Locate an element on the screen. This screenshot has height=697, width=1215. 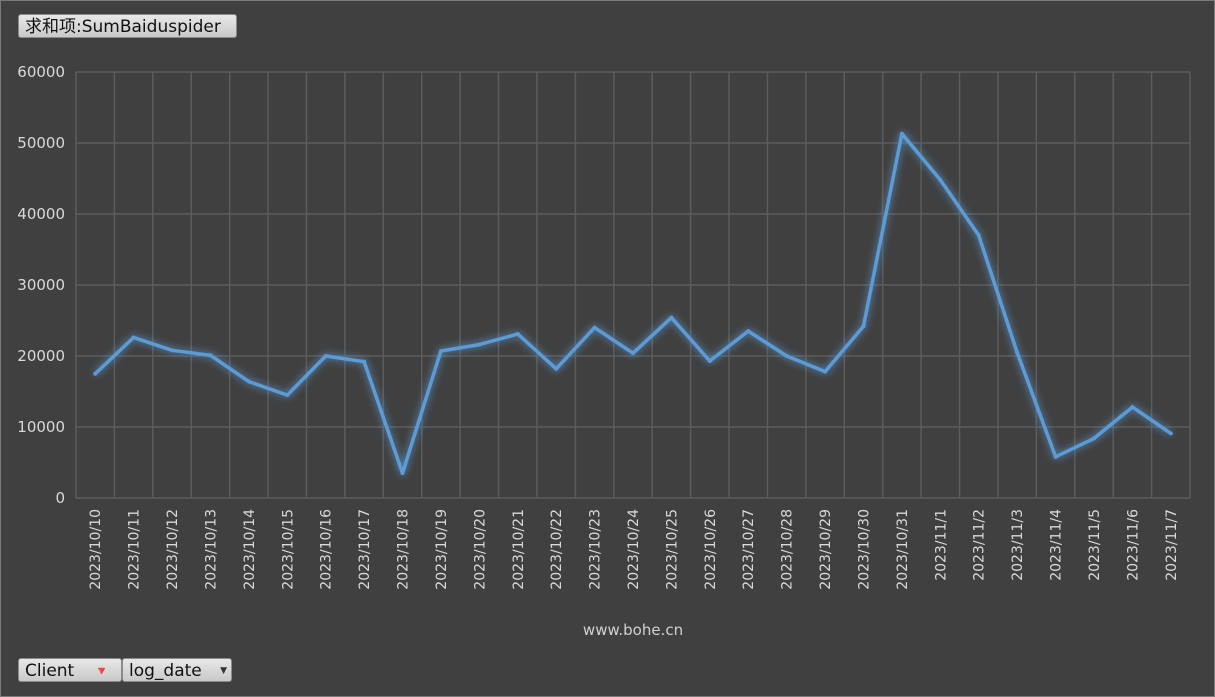
x-tick-label: 2023/10/19 is located at coordinates (442, 549).